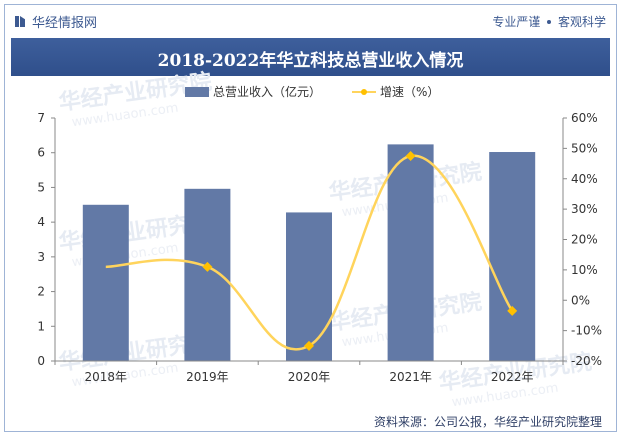 The image size is (623, 438). I want to click on right-tick-label: 20%, so click(584, 240).